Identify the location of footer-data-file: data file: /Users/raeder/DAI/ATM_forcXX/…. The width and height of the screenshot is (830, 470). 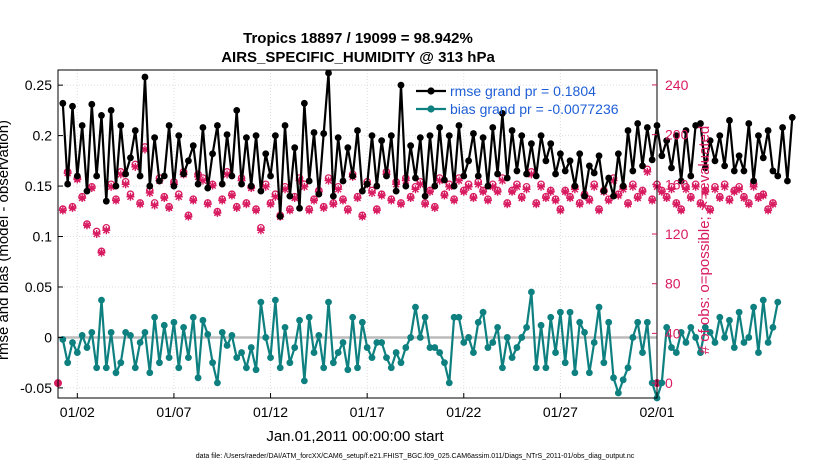
(415, 456).